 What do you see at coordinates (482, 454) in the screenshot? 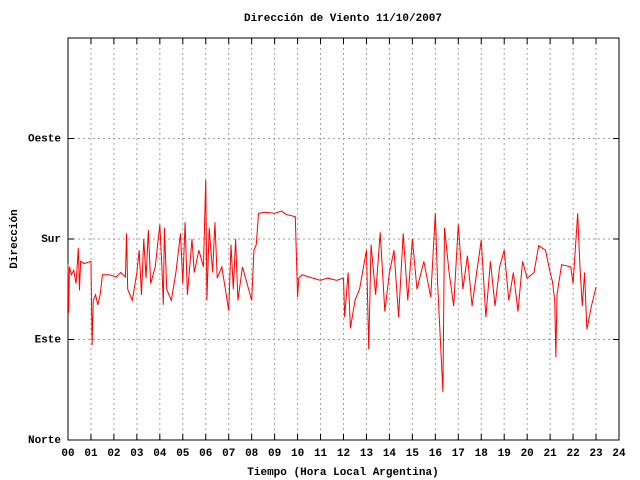
I see `x-tick-label: 18` at bounding box center [482, 454].